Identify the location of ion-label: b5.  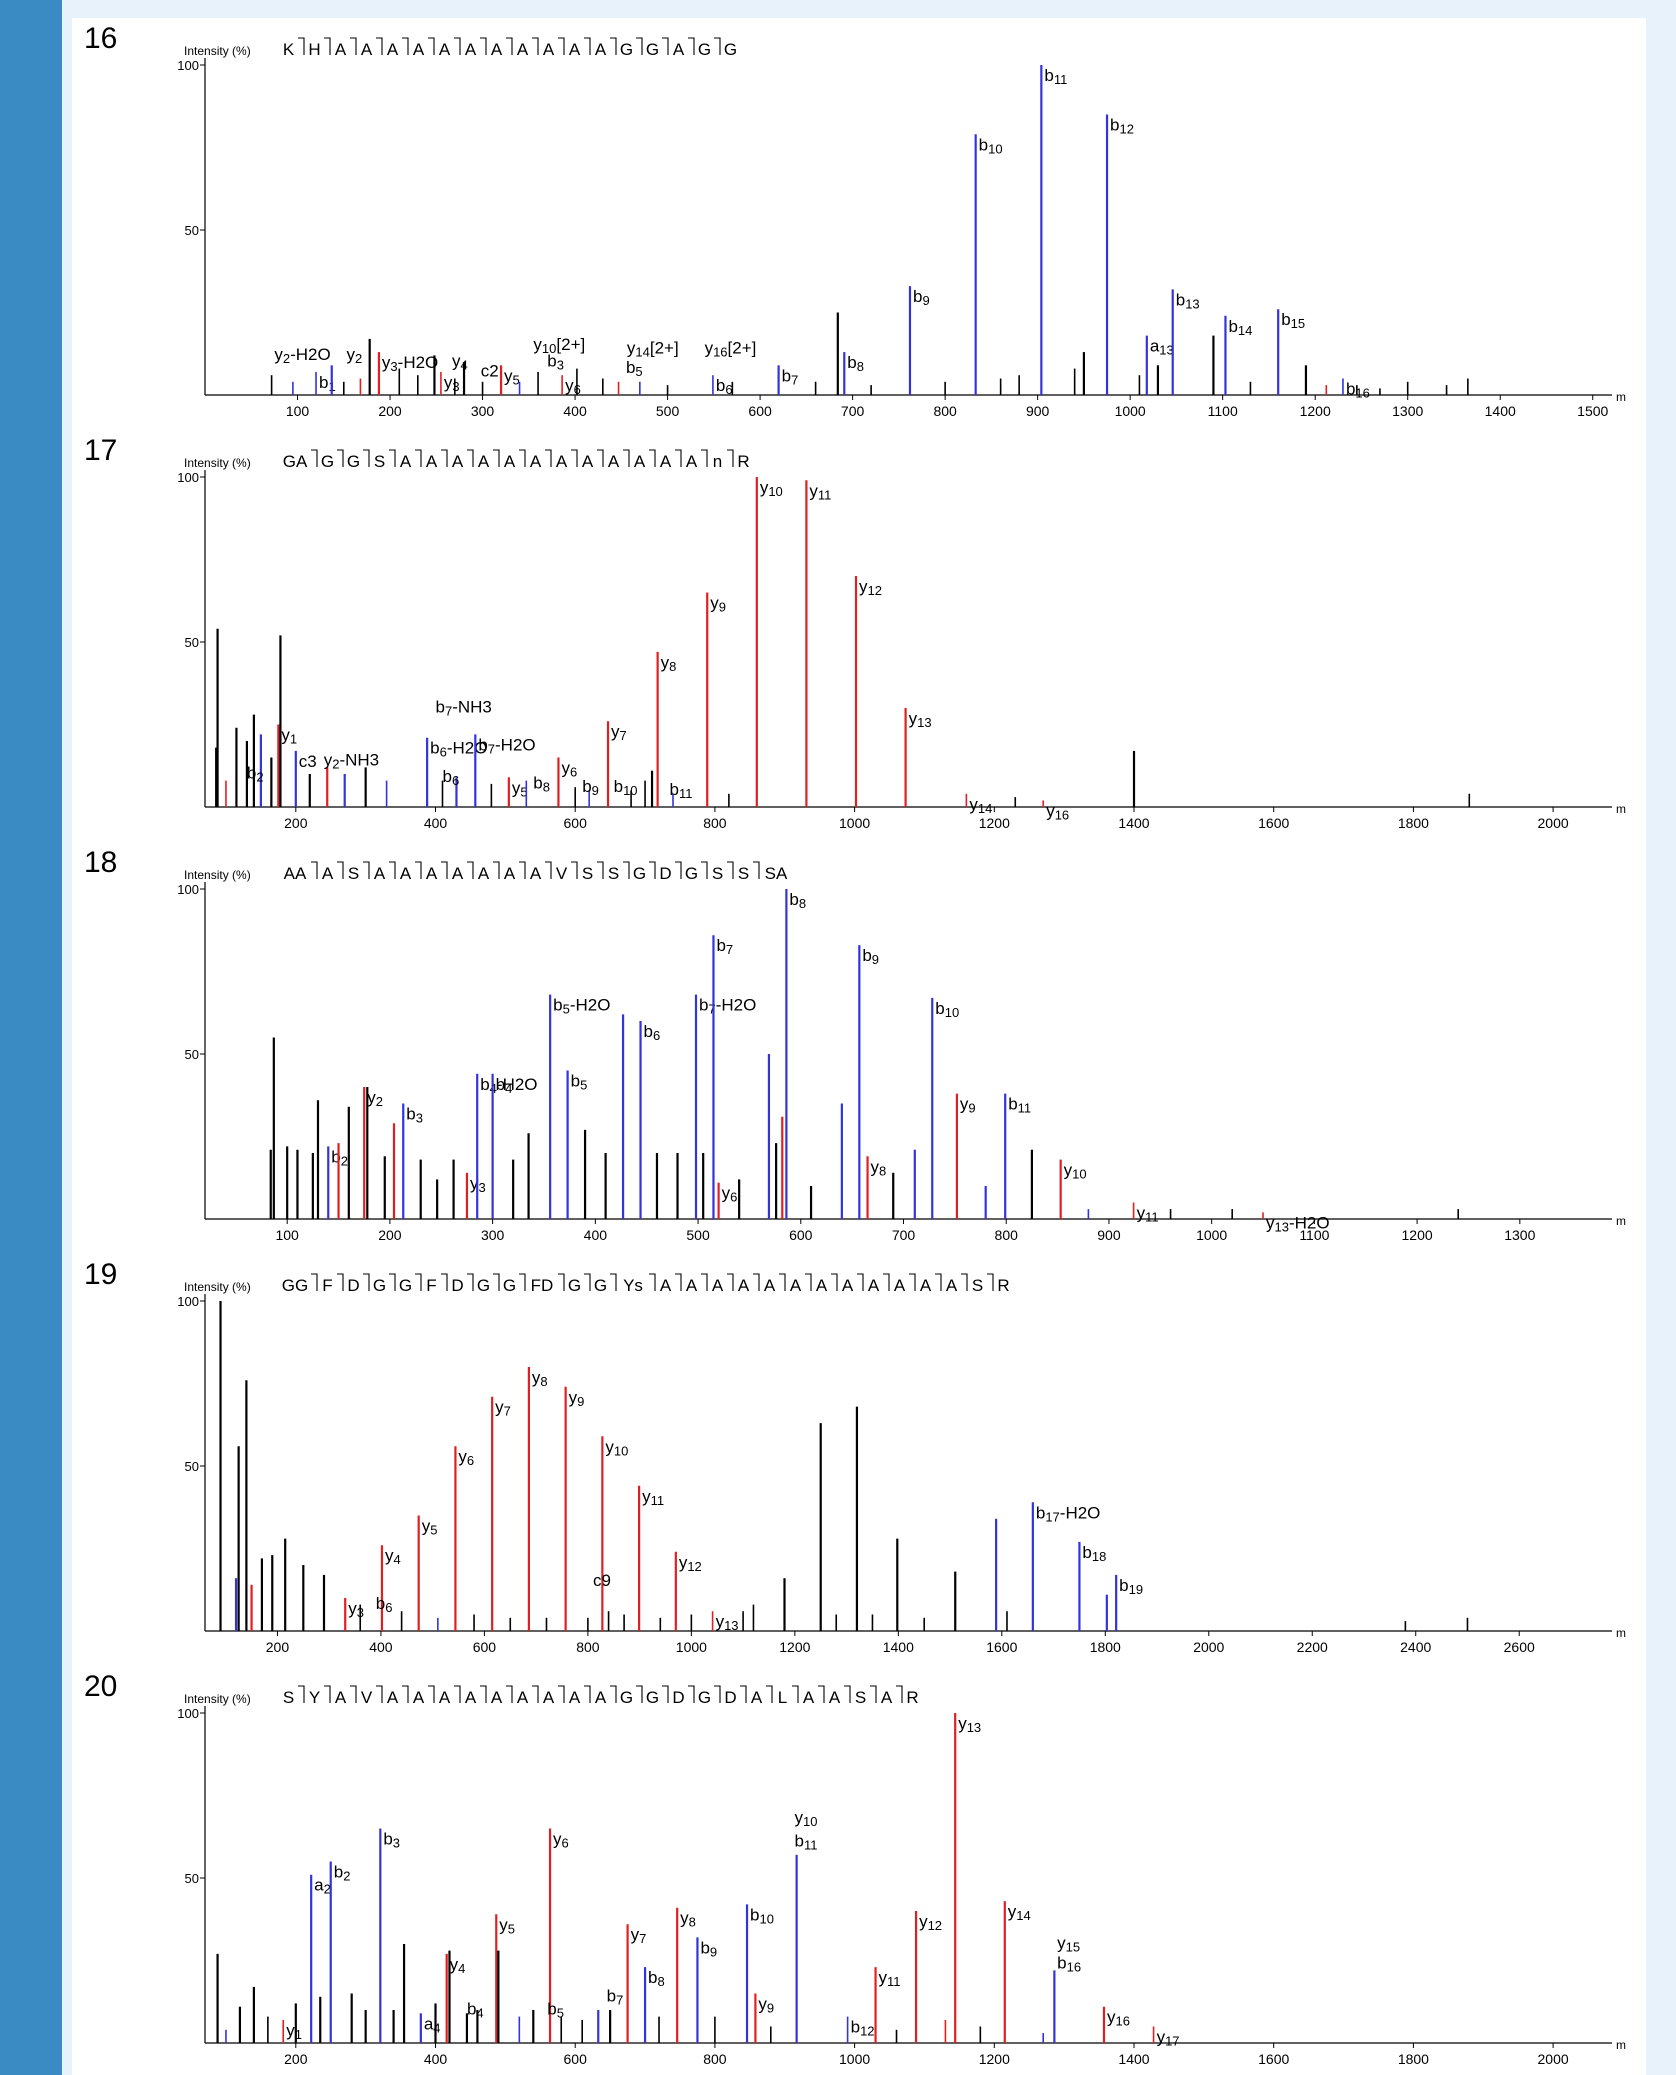
(579, 1082).